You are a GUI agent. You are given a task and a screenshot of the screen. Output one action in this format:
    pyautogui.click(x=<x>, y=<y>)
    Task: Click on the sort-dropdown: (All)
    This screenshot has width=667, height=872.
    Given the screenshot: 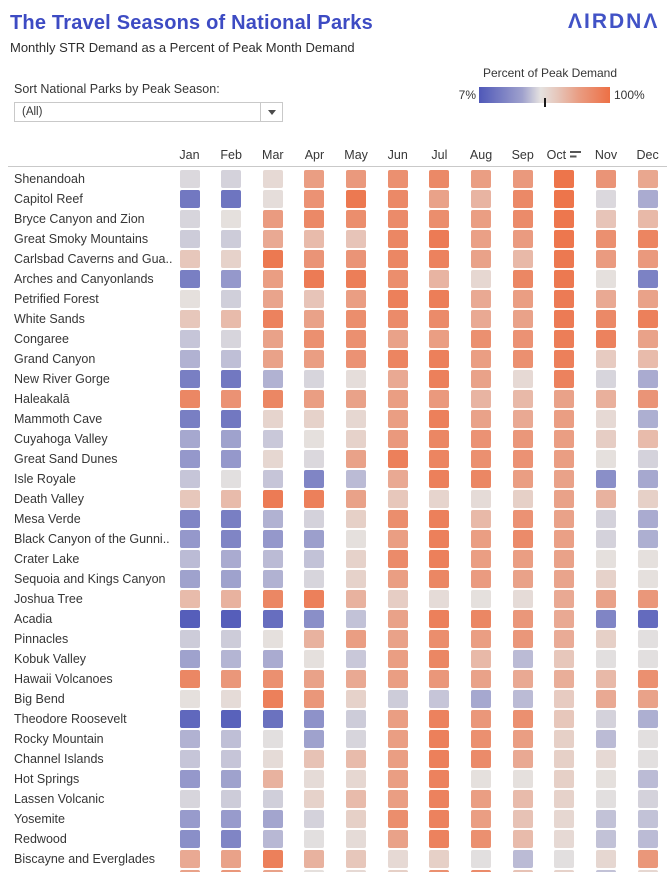 What is the action you would take?
    pyautogui.click(x=148, y=112)
    